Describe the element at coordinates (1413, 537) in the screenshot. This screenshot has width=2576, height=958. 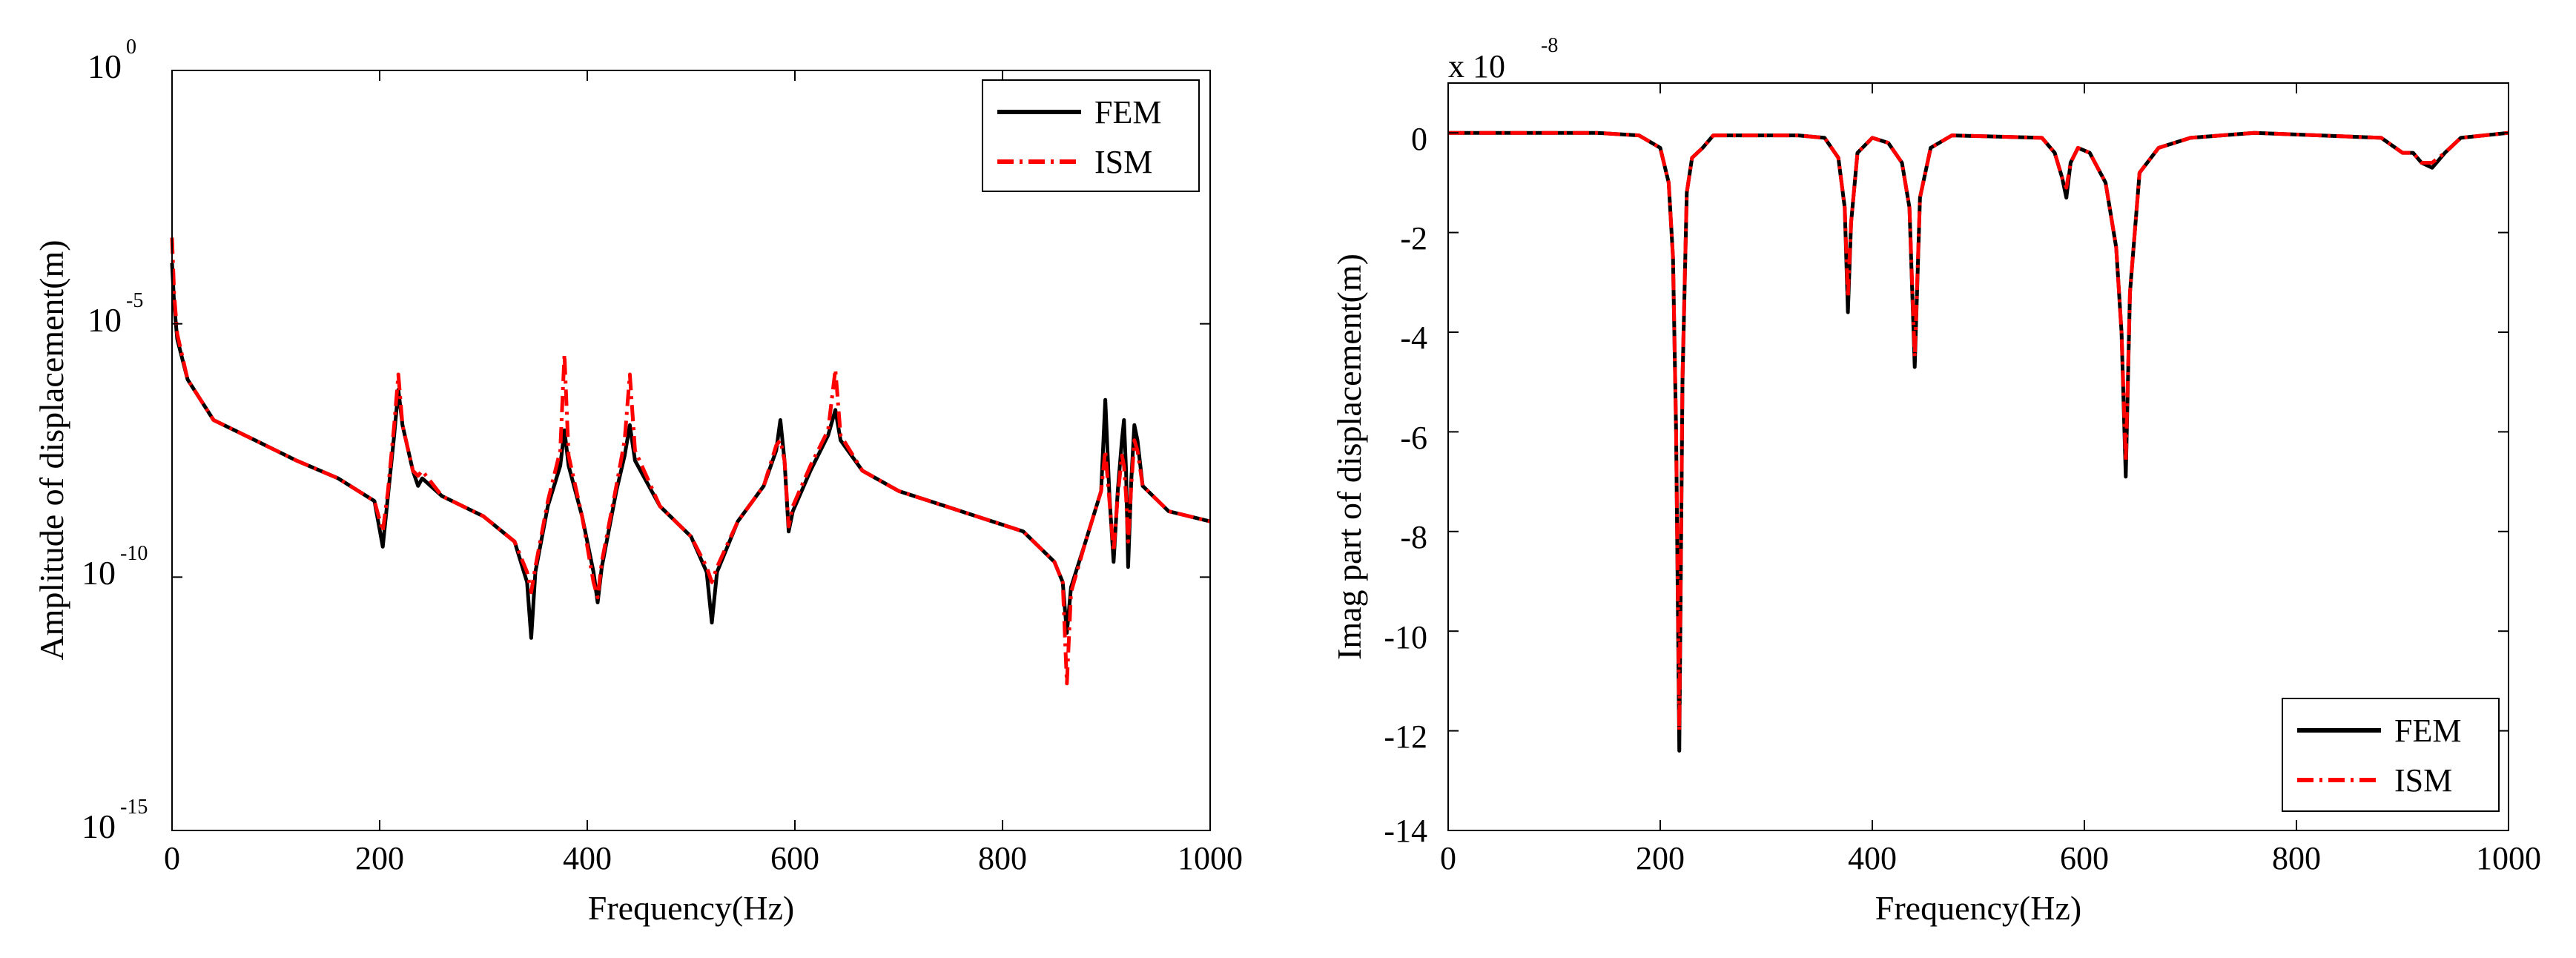
I see `right-y-tick-label: -8` at that location.